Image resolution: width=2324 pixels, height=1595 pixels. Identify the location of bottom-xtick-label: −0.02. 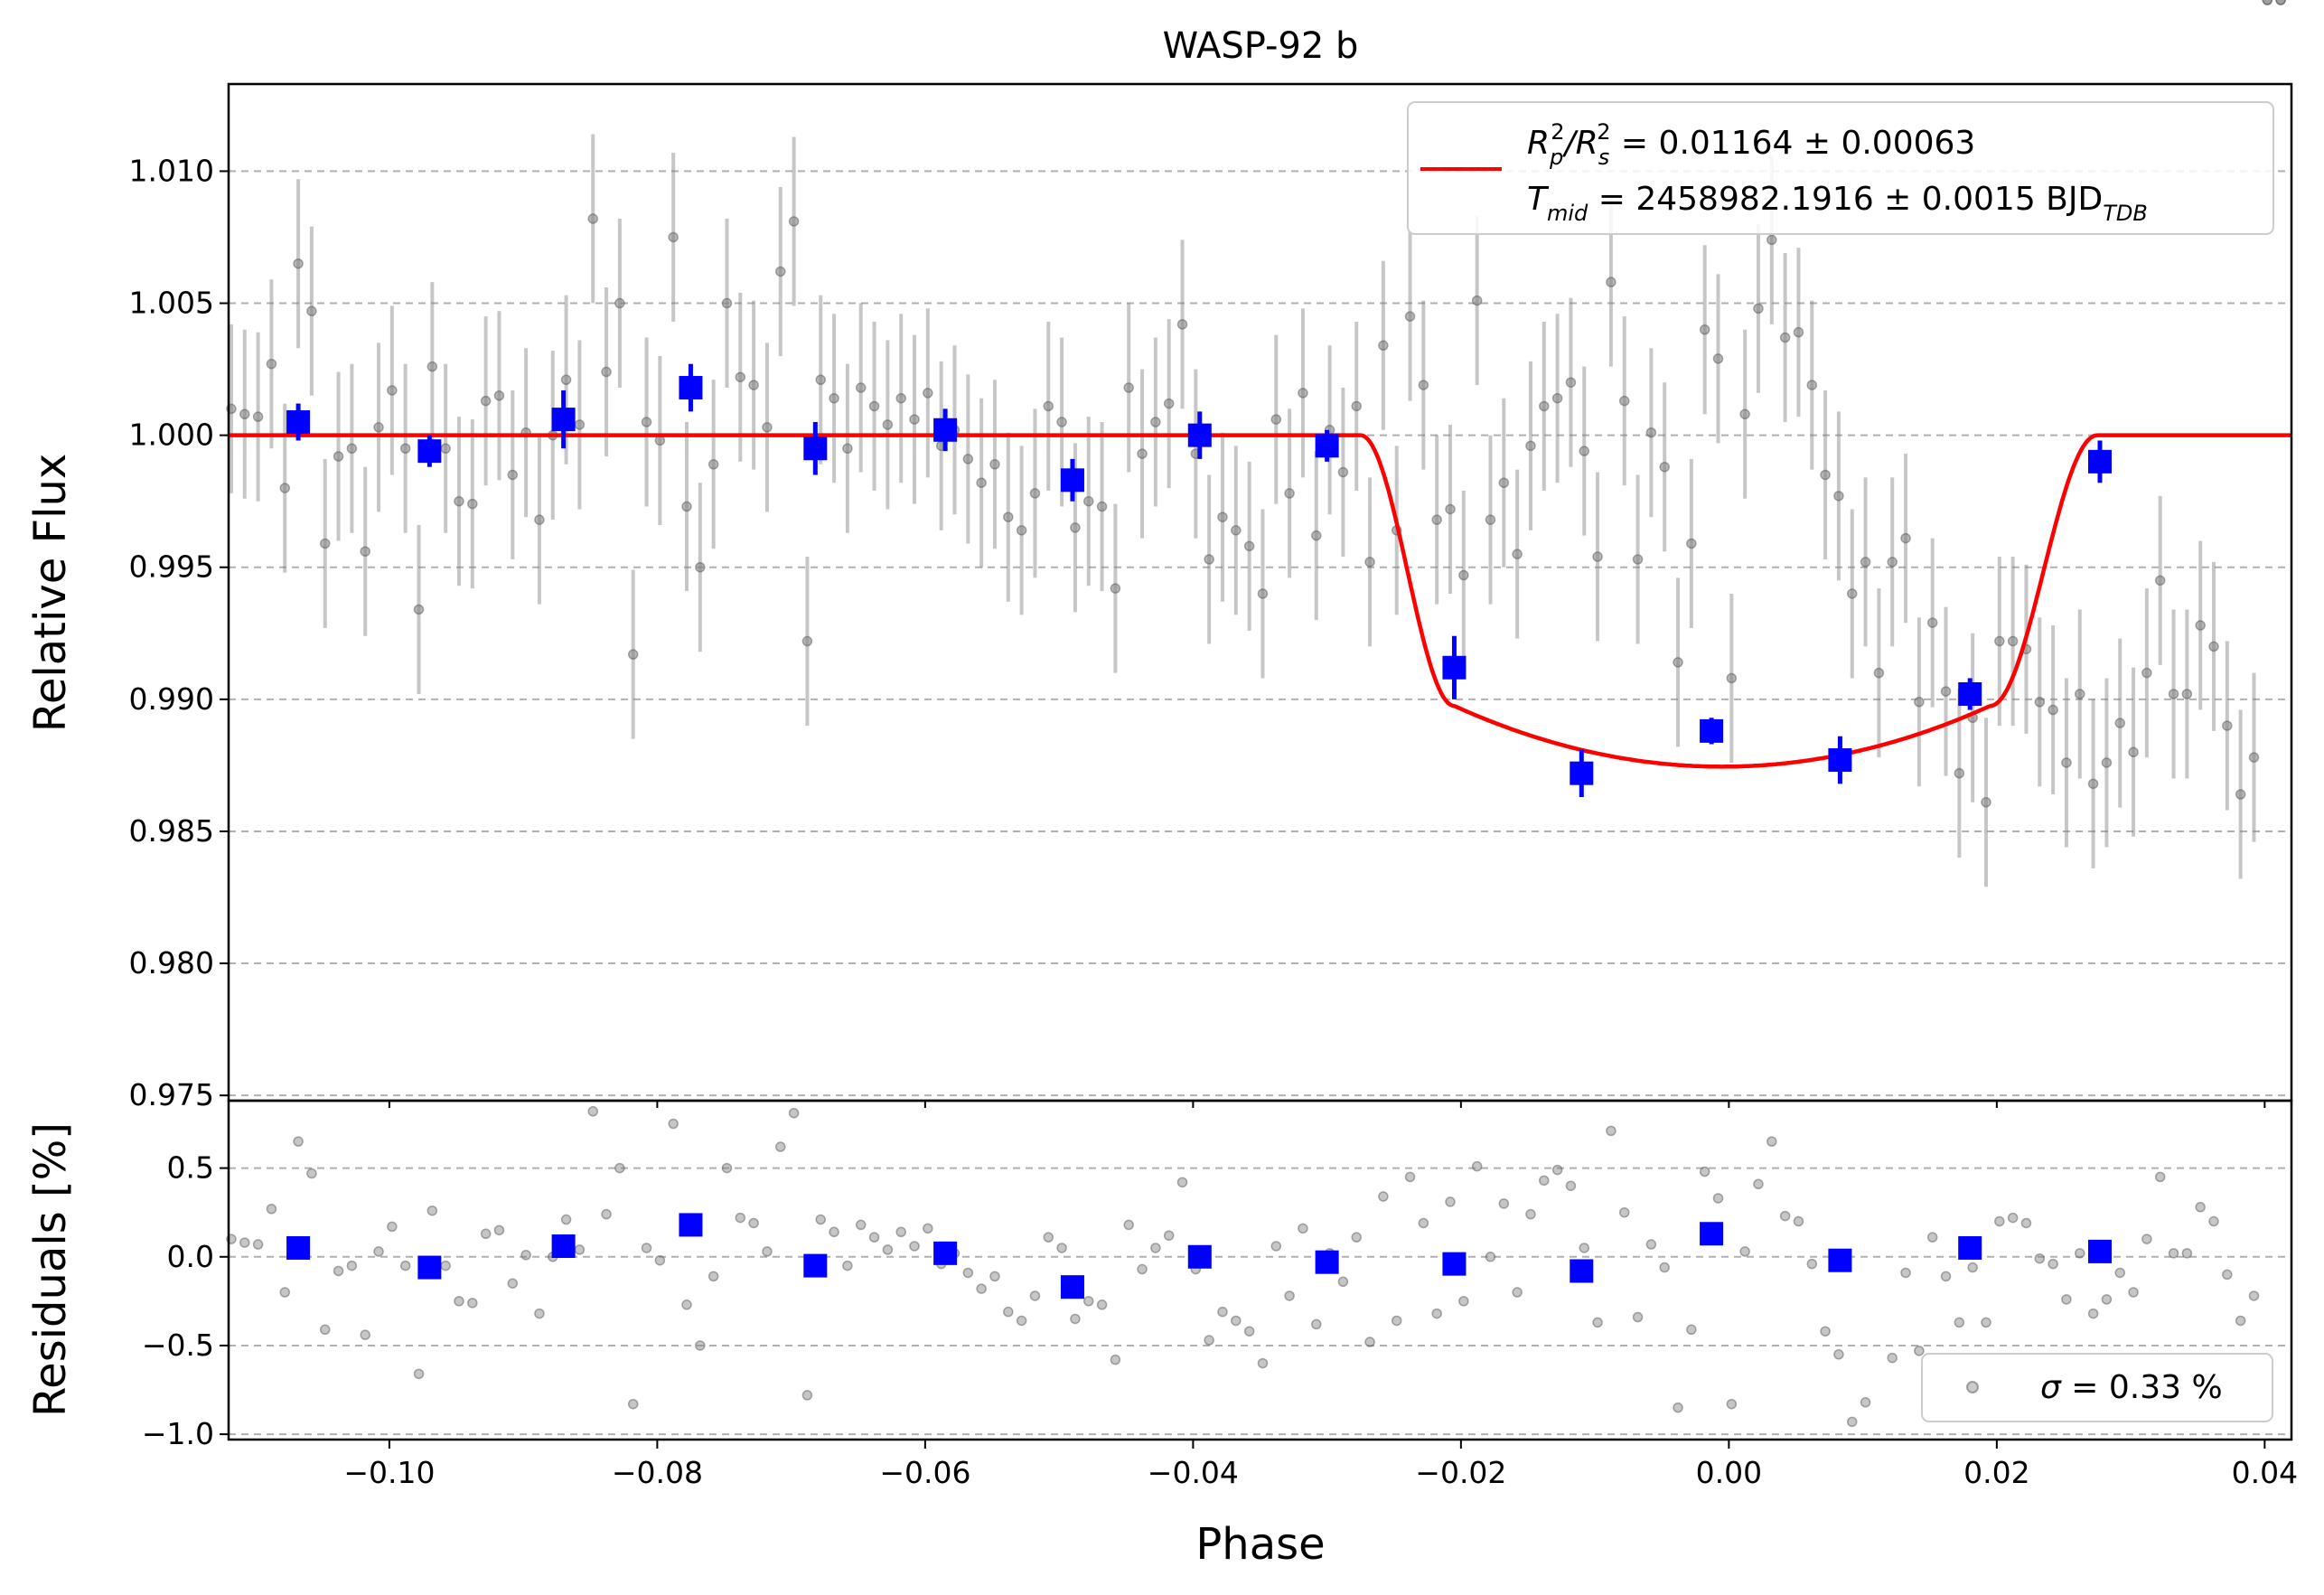
(1460, 1472).